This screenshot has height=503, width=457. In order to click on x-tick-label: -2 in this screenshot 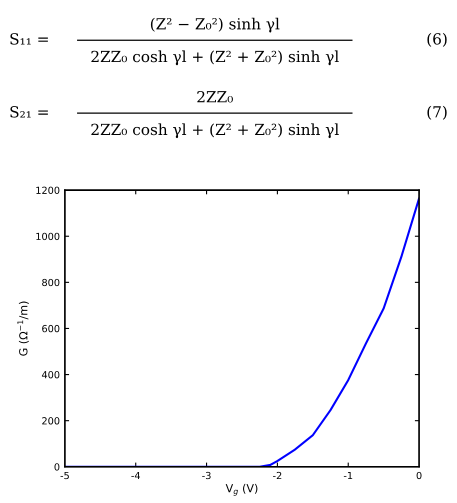, I will do `click(277, 476)`.